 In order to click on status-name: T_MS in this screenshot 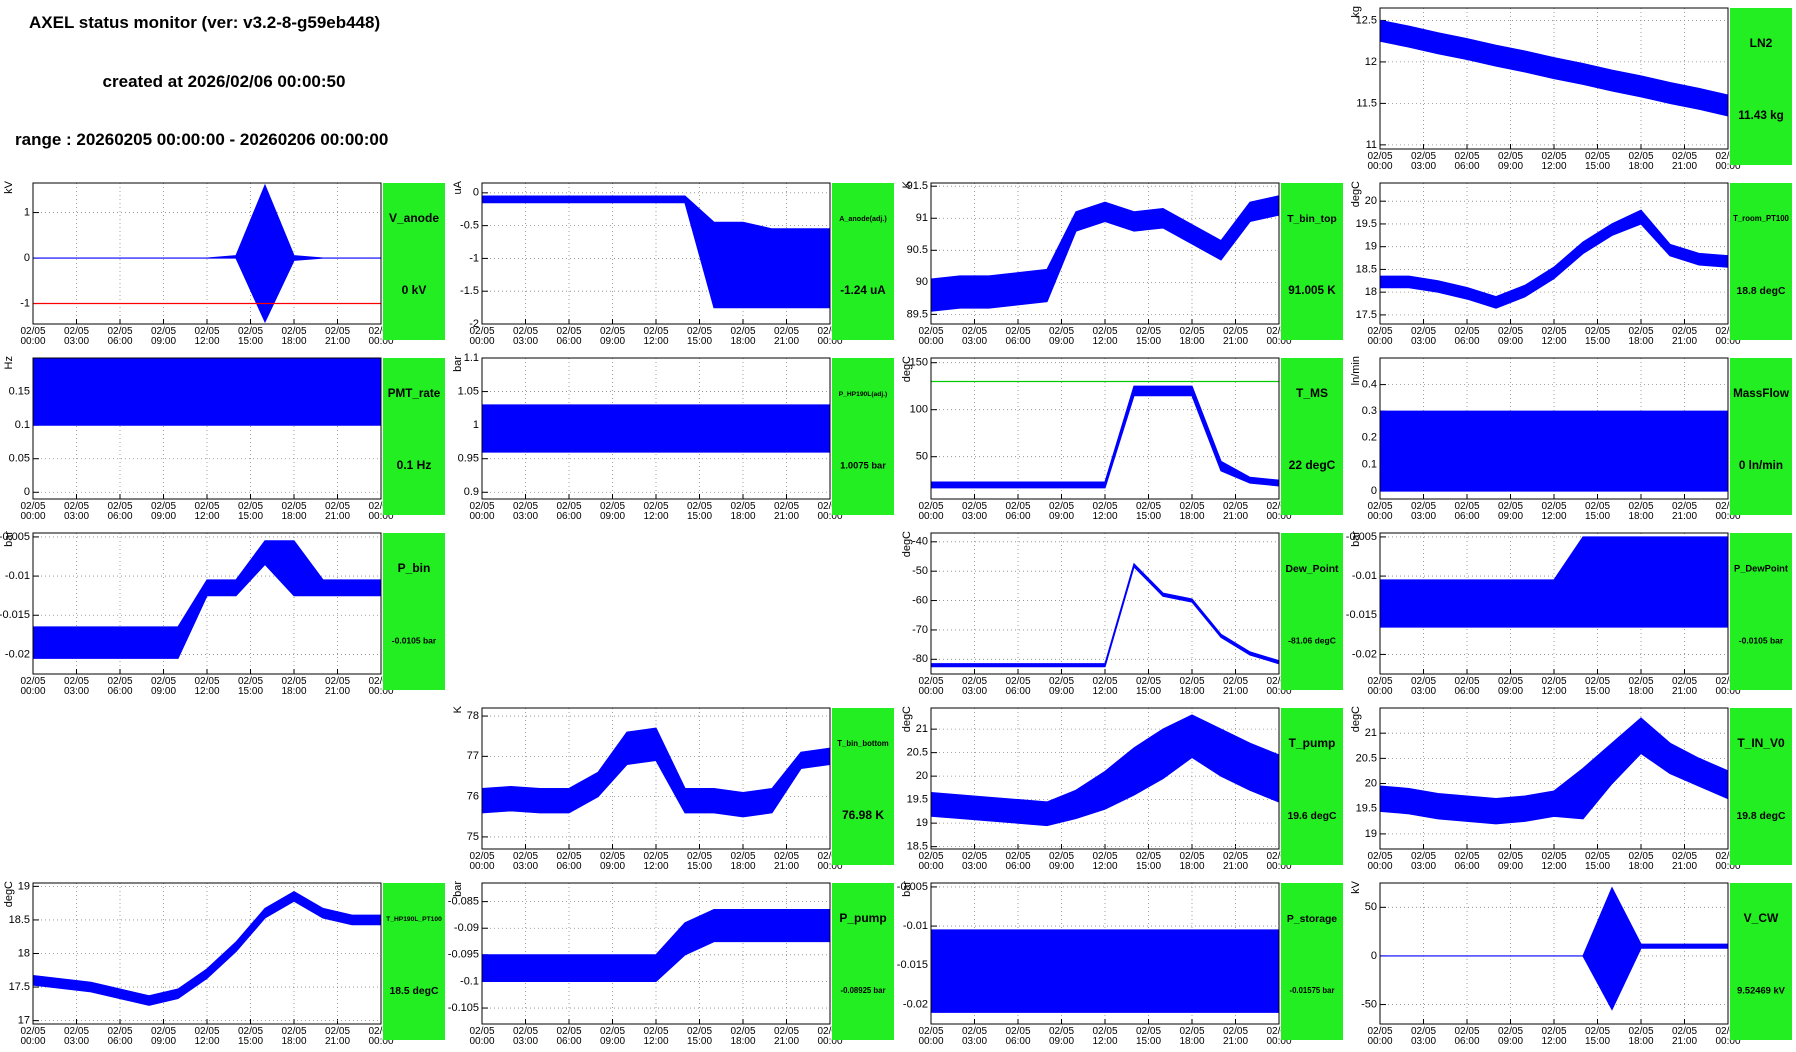, I will do `click(1312, 393)`.